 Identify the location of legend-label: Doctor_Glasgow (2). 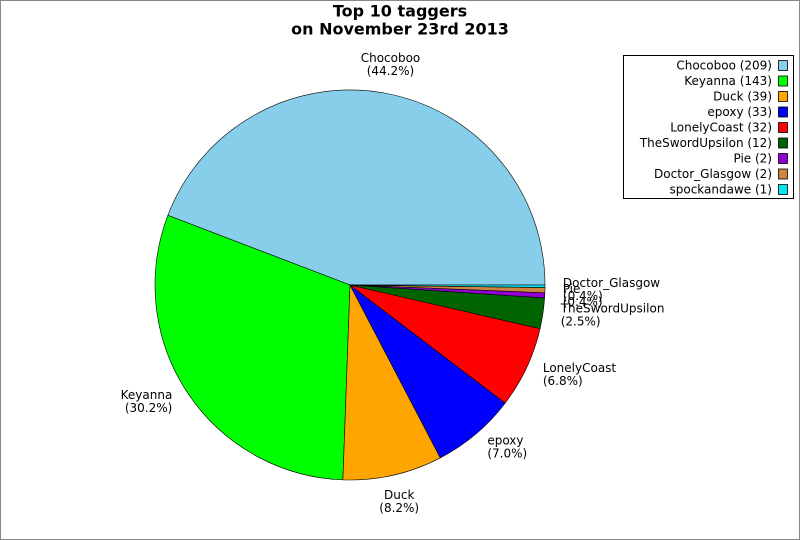
(713, 174).